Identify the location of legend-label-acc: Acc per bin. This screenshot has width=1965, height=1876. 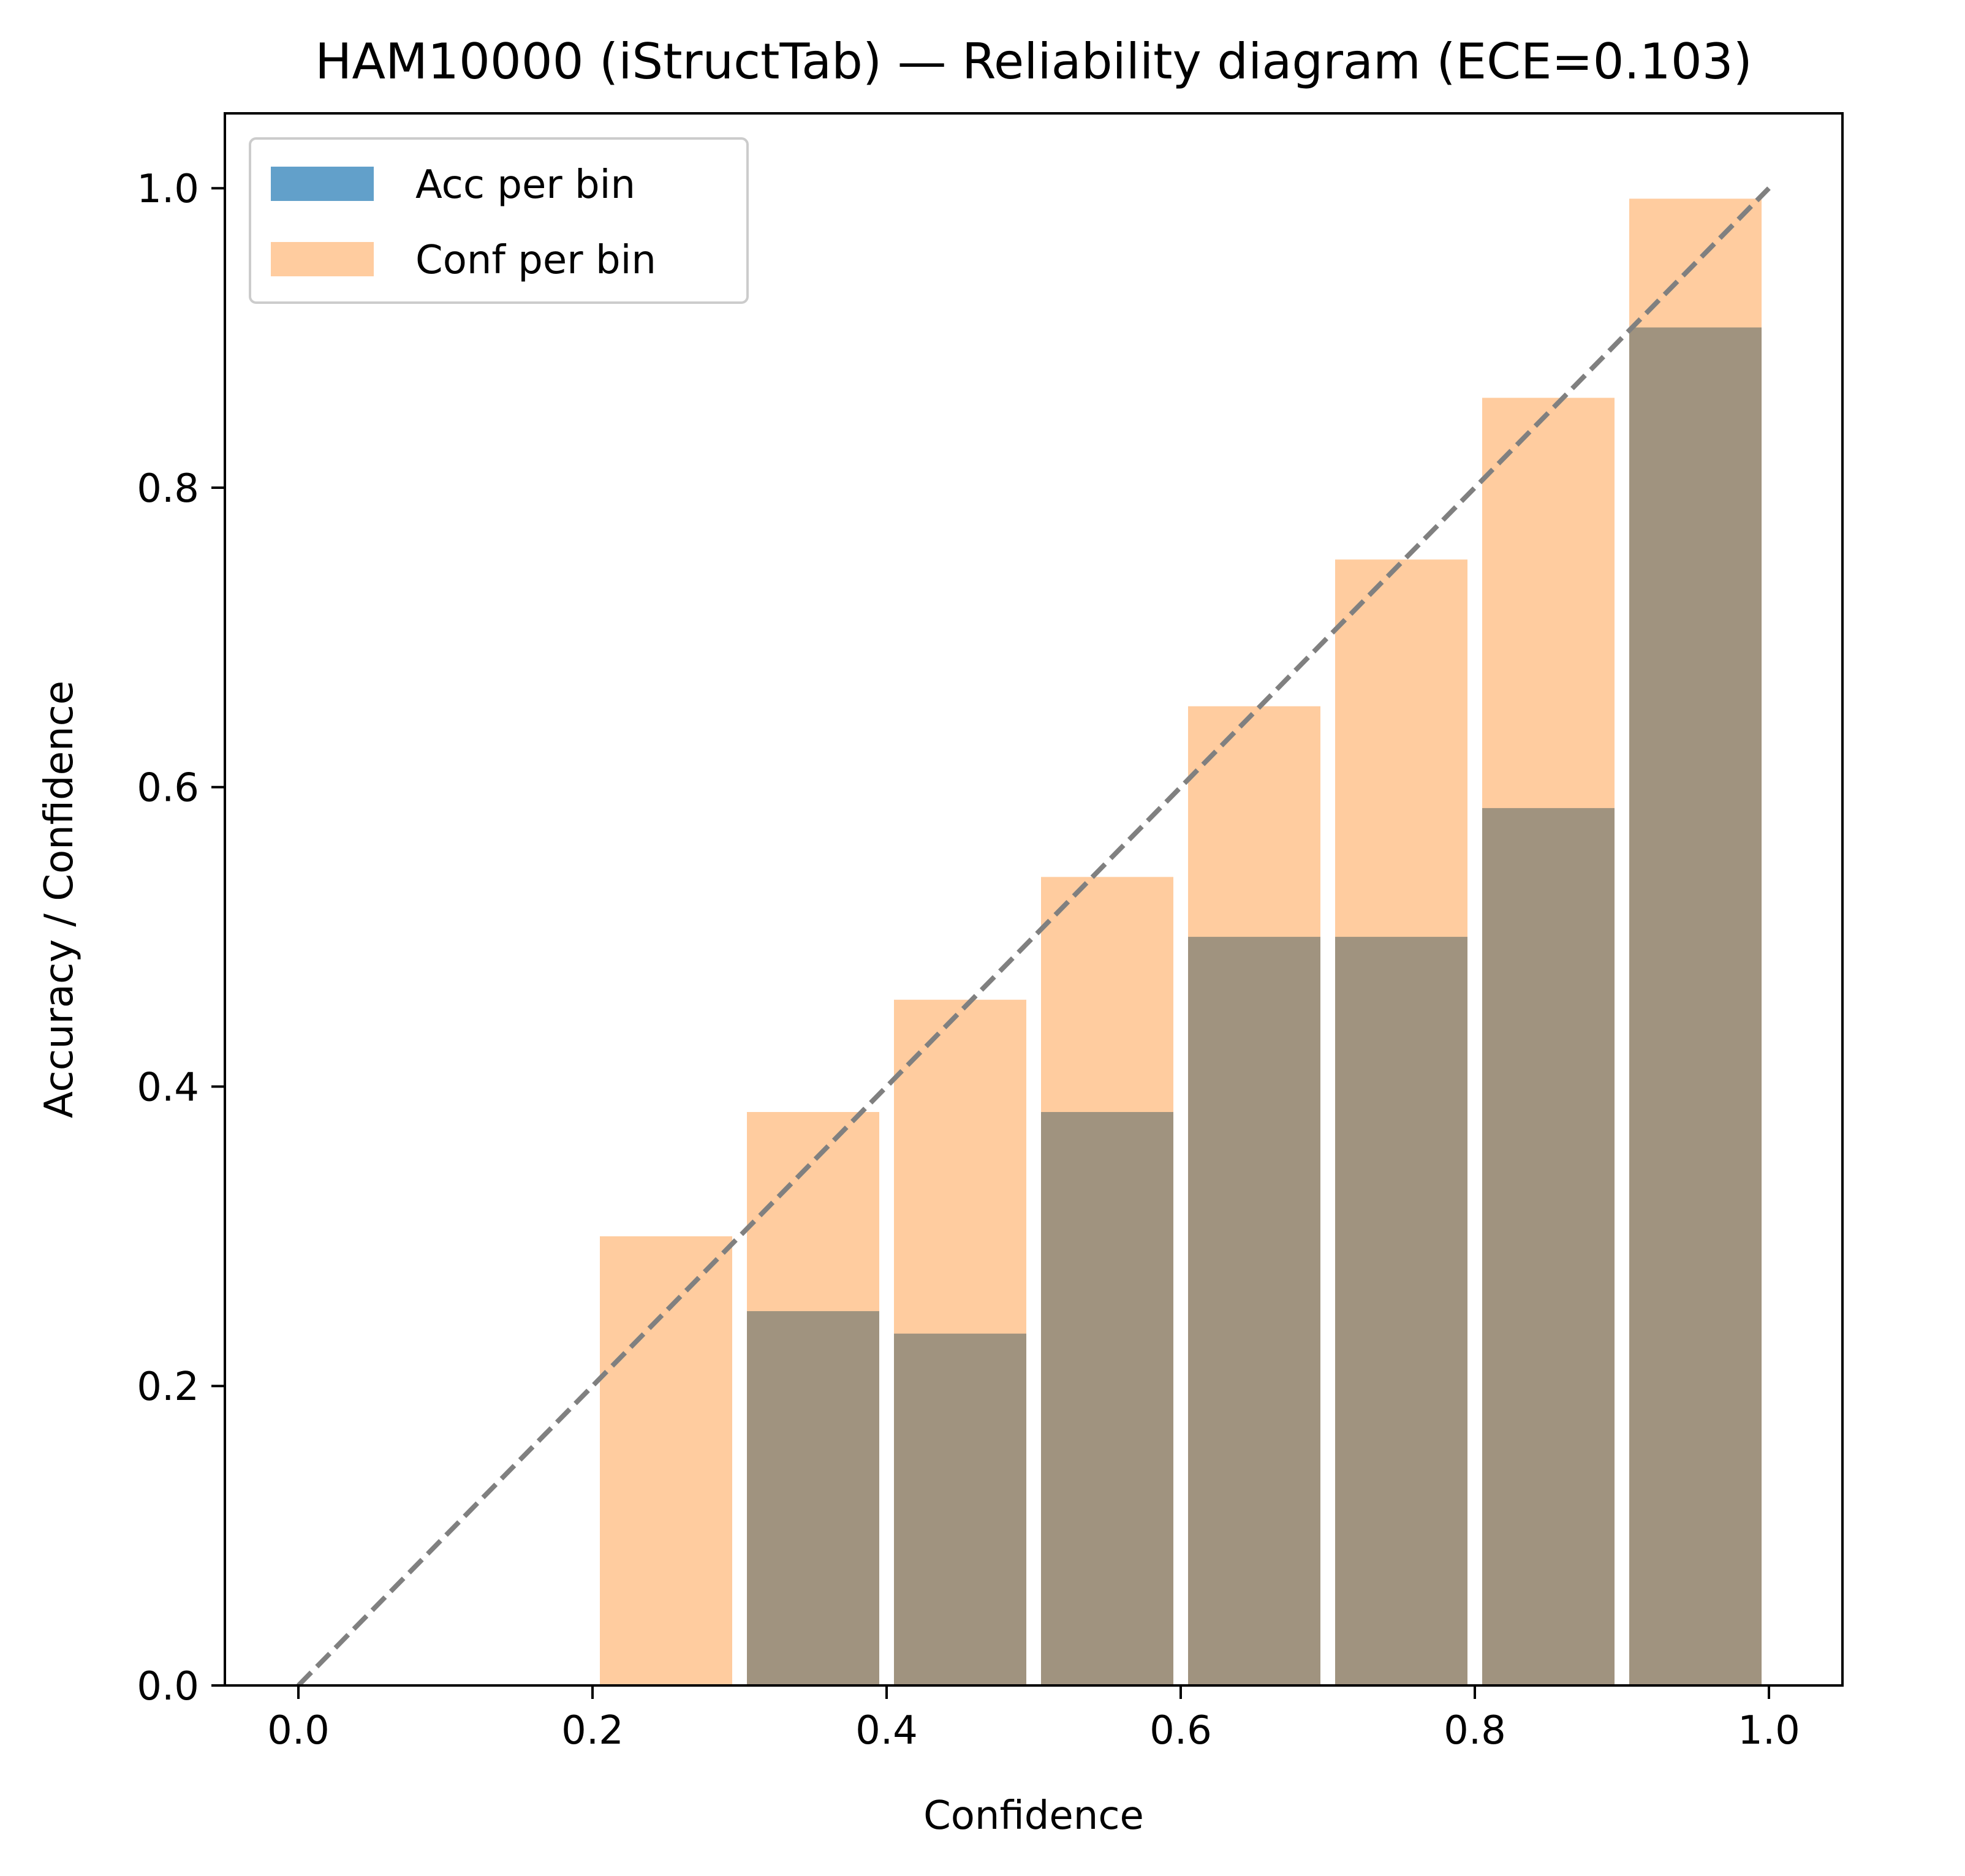
(525, 185).